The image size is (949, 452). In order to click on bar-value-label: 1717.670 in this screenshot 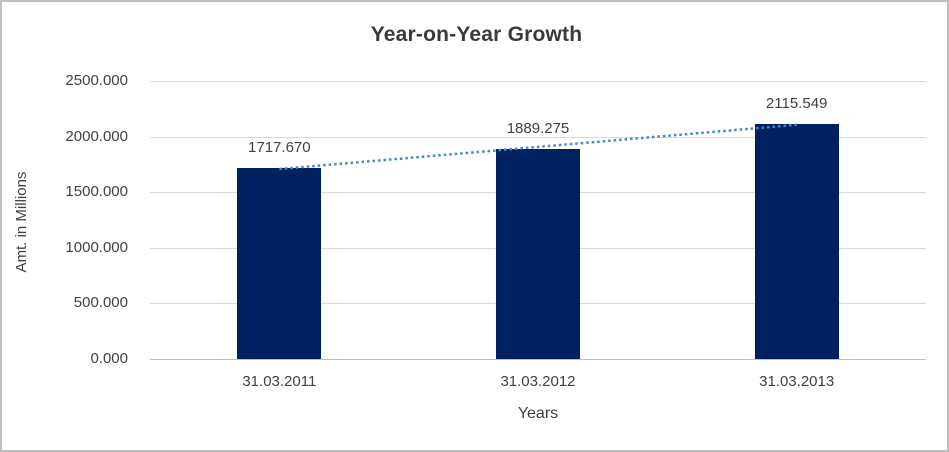, I will do `click(279, 147)`.